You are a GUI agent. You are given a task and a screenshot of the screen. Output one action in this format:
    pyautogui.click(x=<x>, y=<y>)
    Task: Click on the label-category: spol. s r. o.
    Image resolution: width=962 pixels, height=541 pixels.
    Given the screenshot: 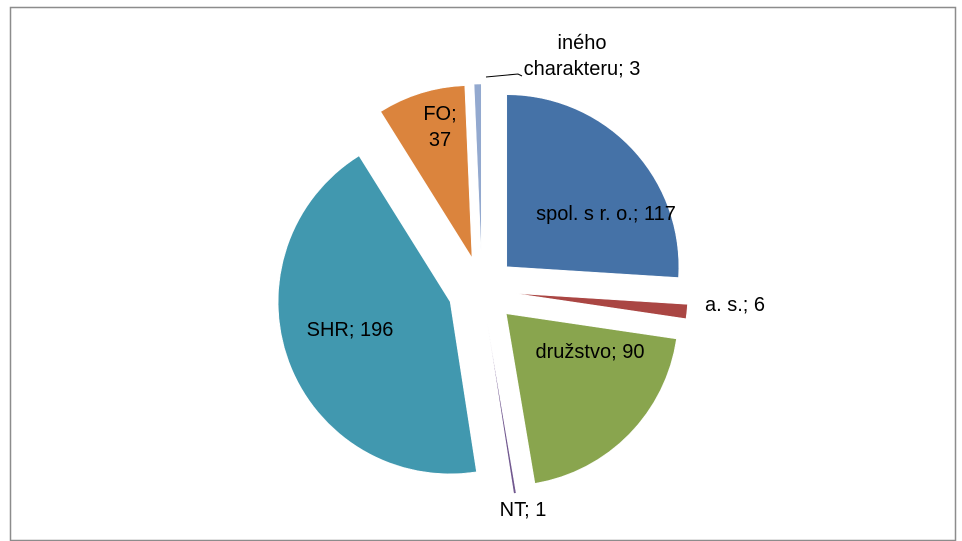 What is the action you would take?
    pyautogui.click(x=584, y=214)
    